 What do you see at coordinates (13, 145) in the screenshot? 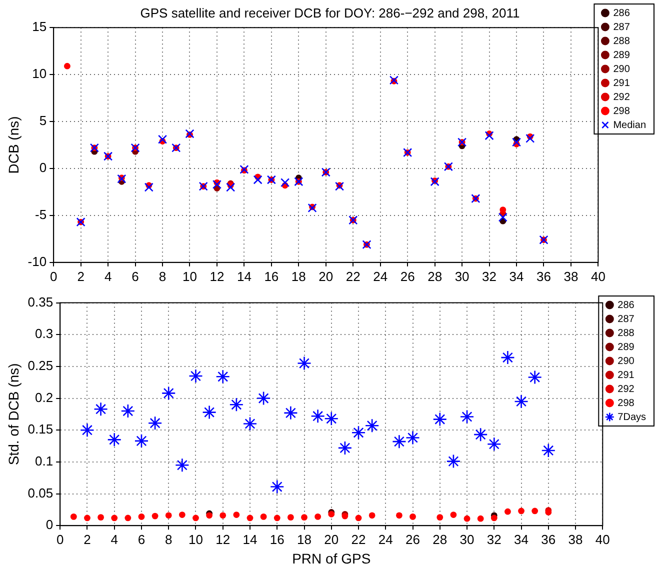
I see `y-axis-title: DCB (ns)` at bounding box center [13, 145].